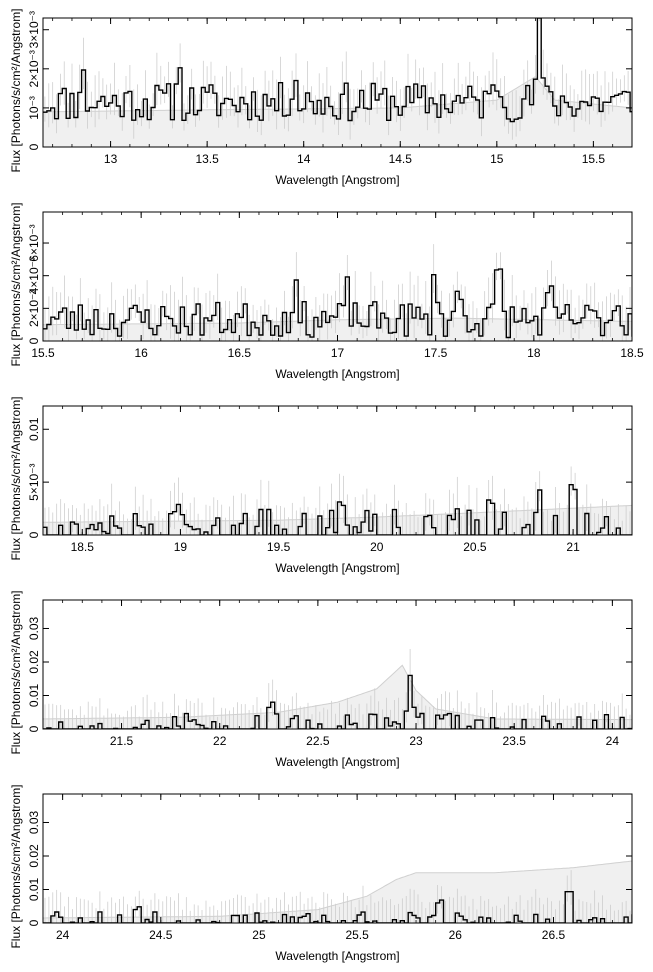 The image size is (653, 972). What do you see at coordinates (338, 353) in the screenshot?
I see `x-tick-label: 17` at bounding box center [338, 353].